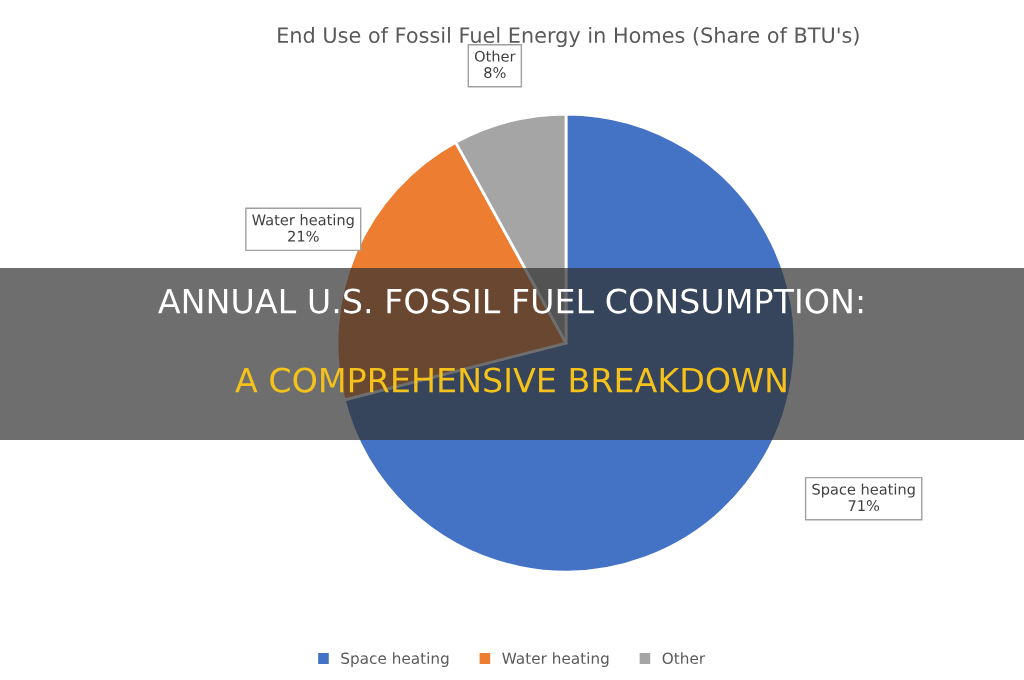 The height and width of the screenshot is (680, 1024). What do you see at coordinates (303, 236) in the screenshot?
I see `data-label: 21%` at bounding box center [303, 236].